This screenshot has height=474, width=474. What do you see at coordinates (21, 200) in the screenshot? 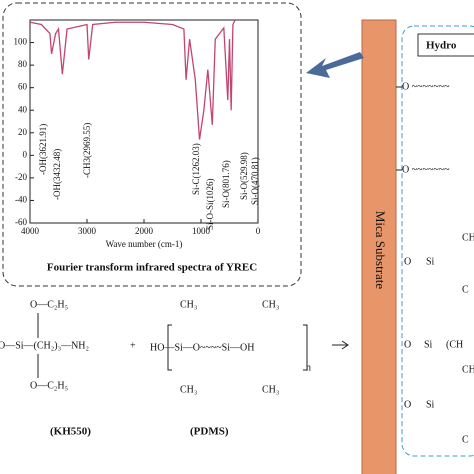
I see `y-tick-label: -40` at bounding box center [21, 200].